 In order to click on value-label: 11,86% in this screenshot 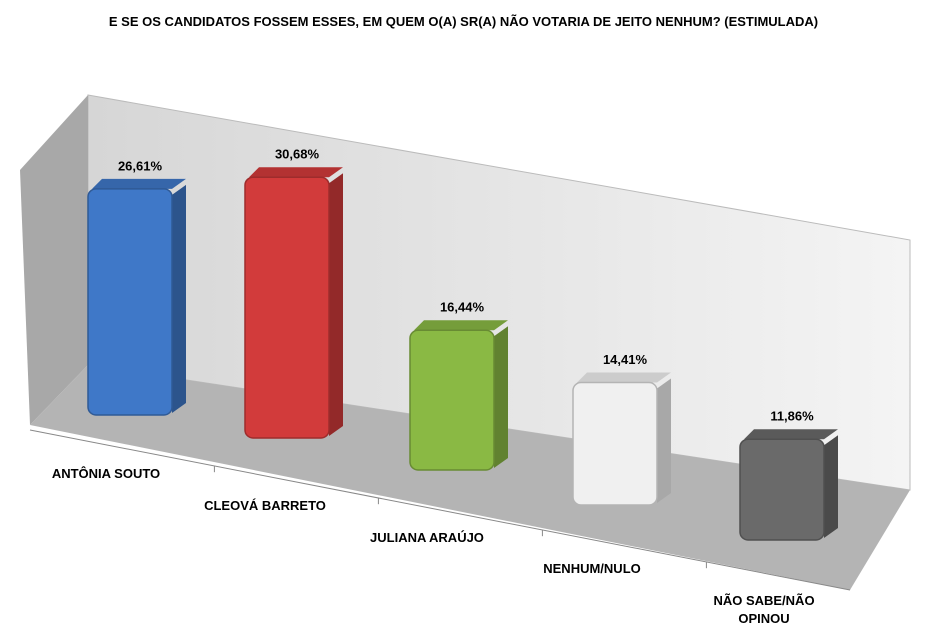, I will do `click(792, 416)`.